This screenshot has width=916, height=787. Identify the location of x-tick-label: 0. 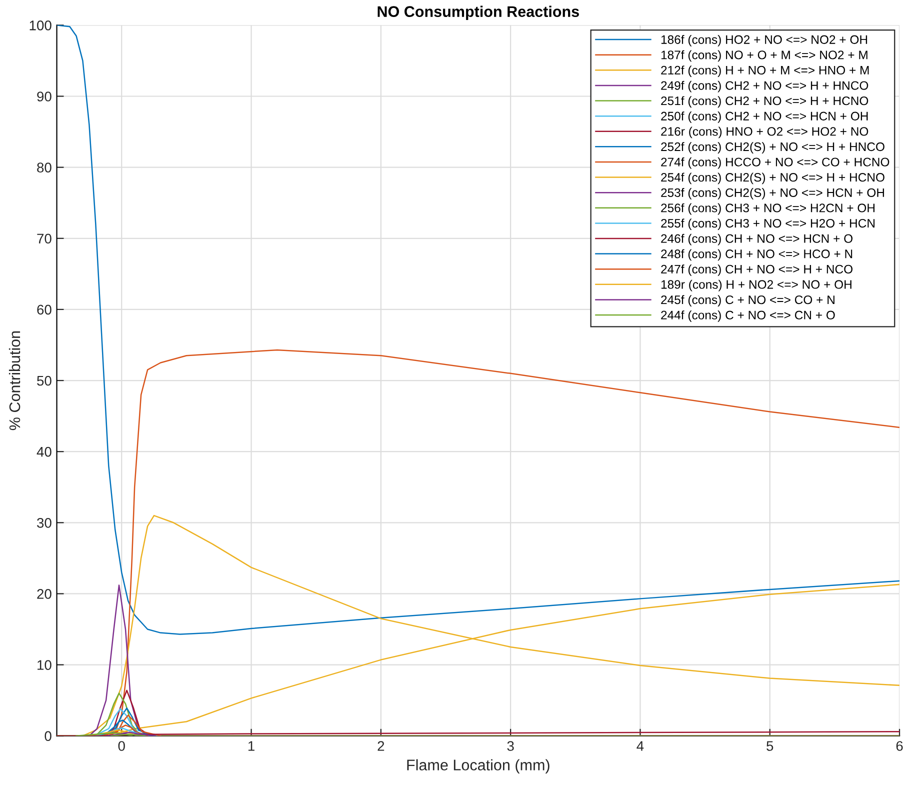
(121, 746).